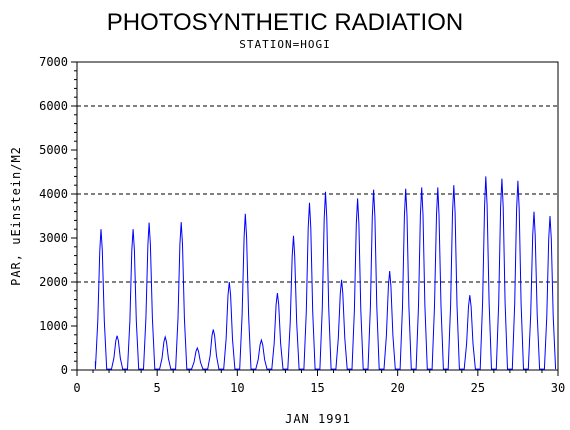 The width and height of the screenshot is (570, 430). Describe the element at coordinates (478, 388) in the screenshot. I see `x-tick-label: 25` at that location.